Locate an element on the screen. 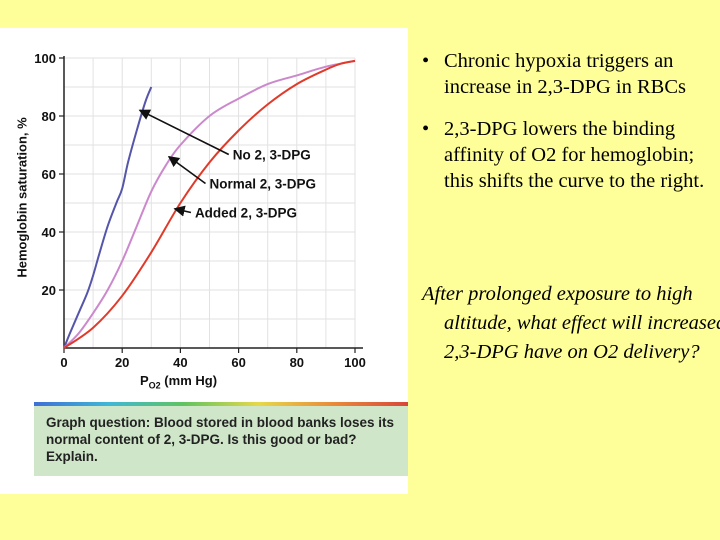 This screenshot has height=540, width=720. x-tick-label: 0 is located at coordinates (63, 362).